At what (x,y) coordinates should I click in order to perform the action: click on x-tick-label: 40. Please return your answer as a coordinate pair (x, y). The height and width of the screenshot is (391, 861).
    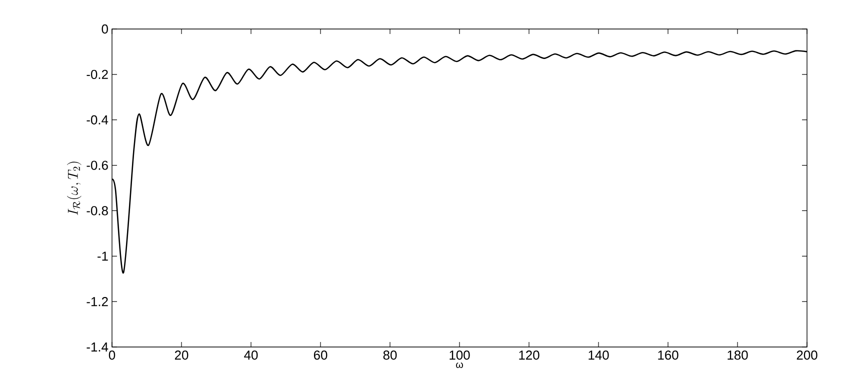
    Looking at the image, I should click on (251, 355).